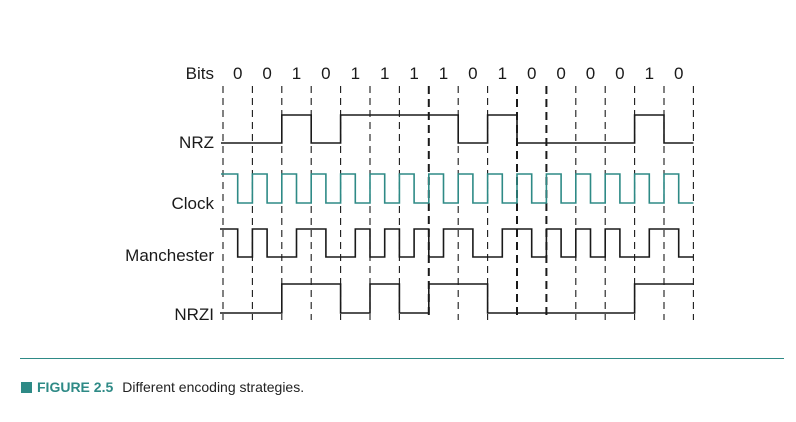  Describe the element at coordinates (75, 387) in the screenshot. I see `figure-number: FIGURE 2.5` at that location.